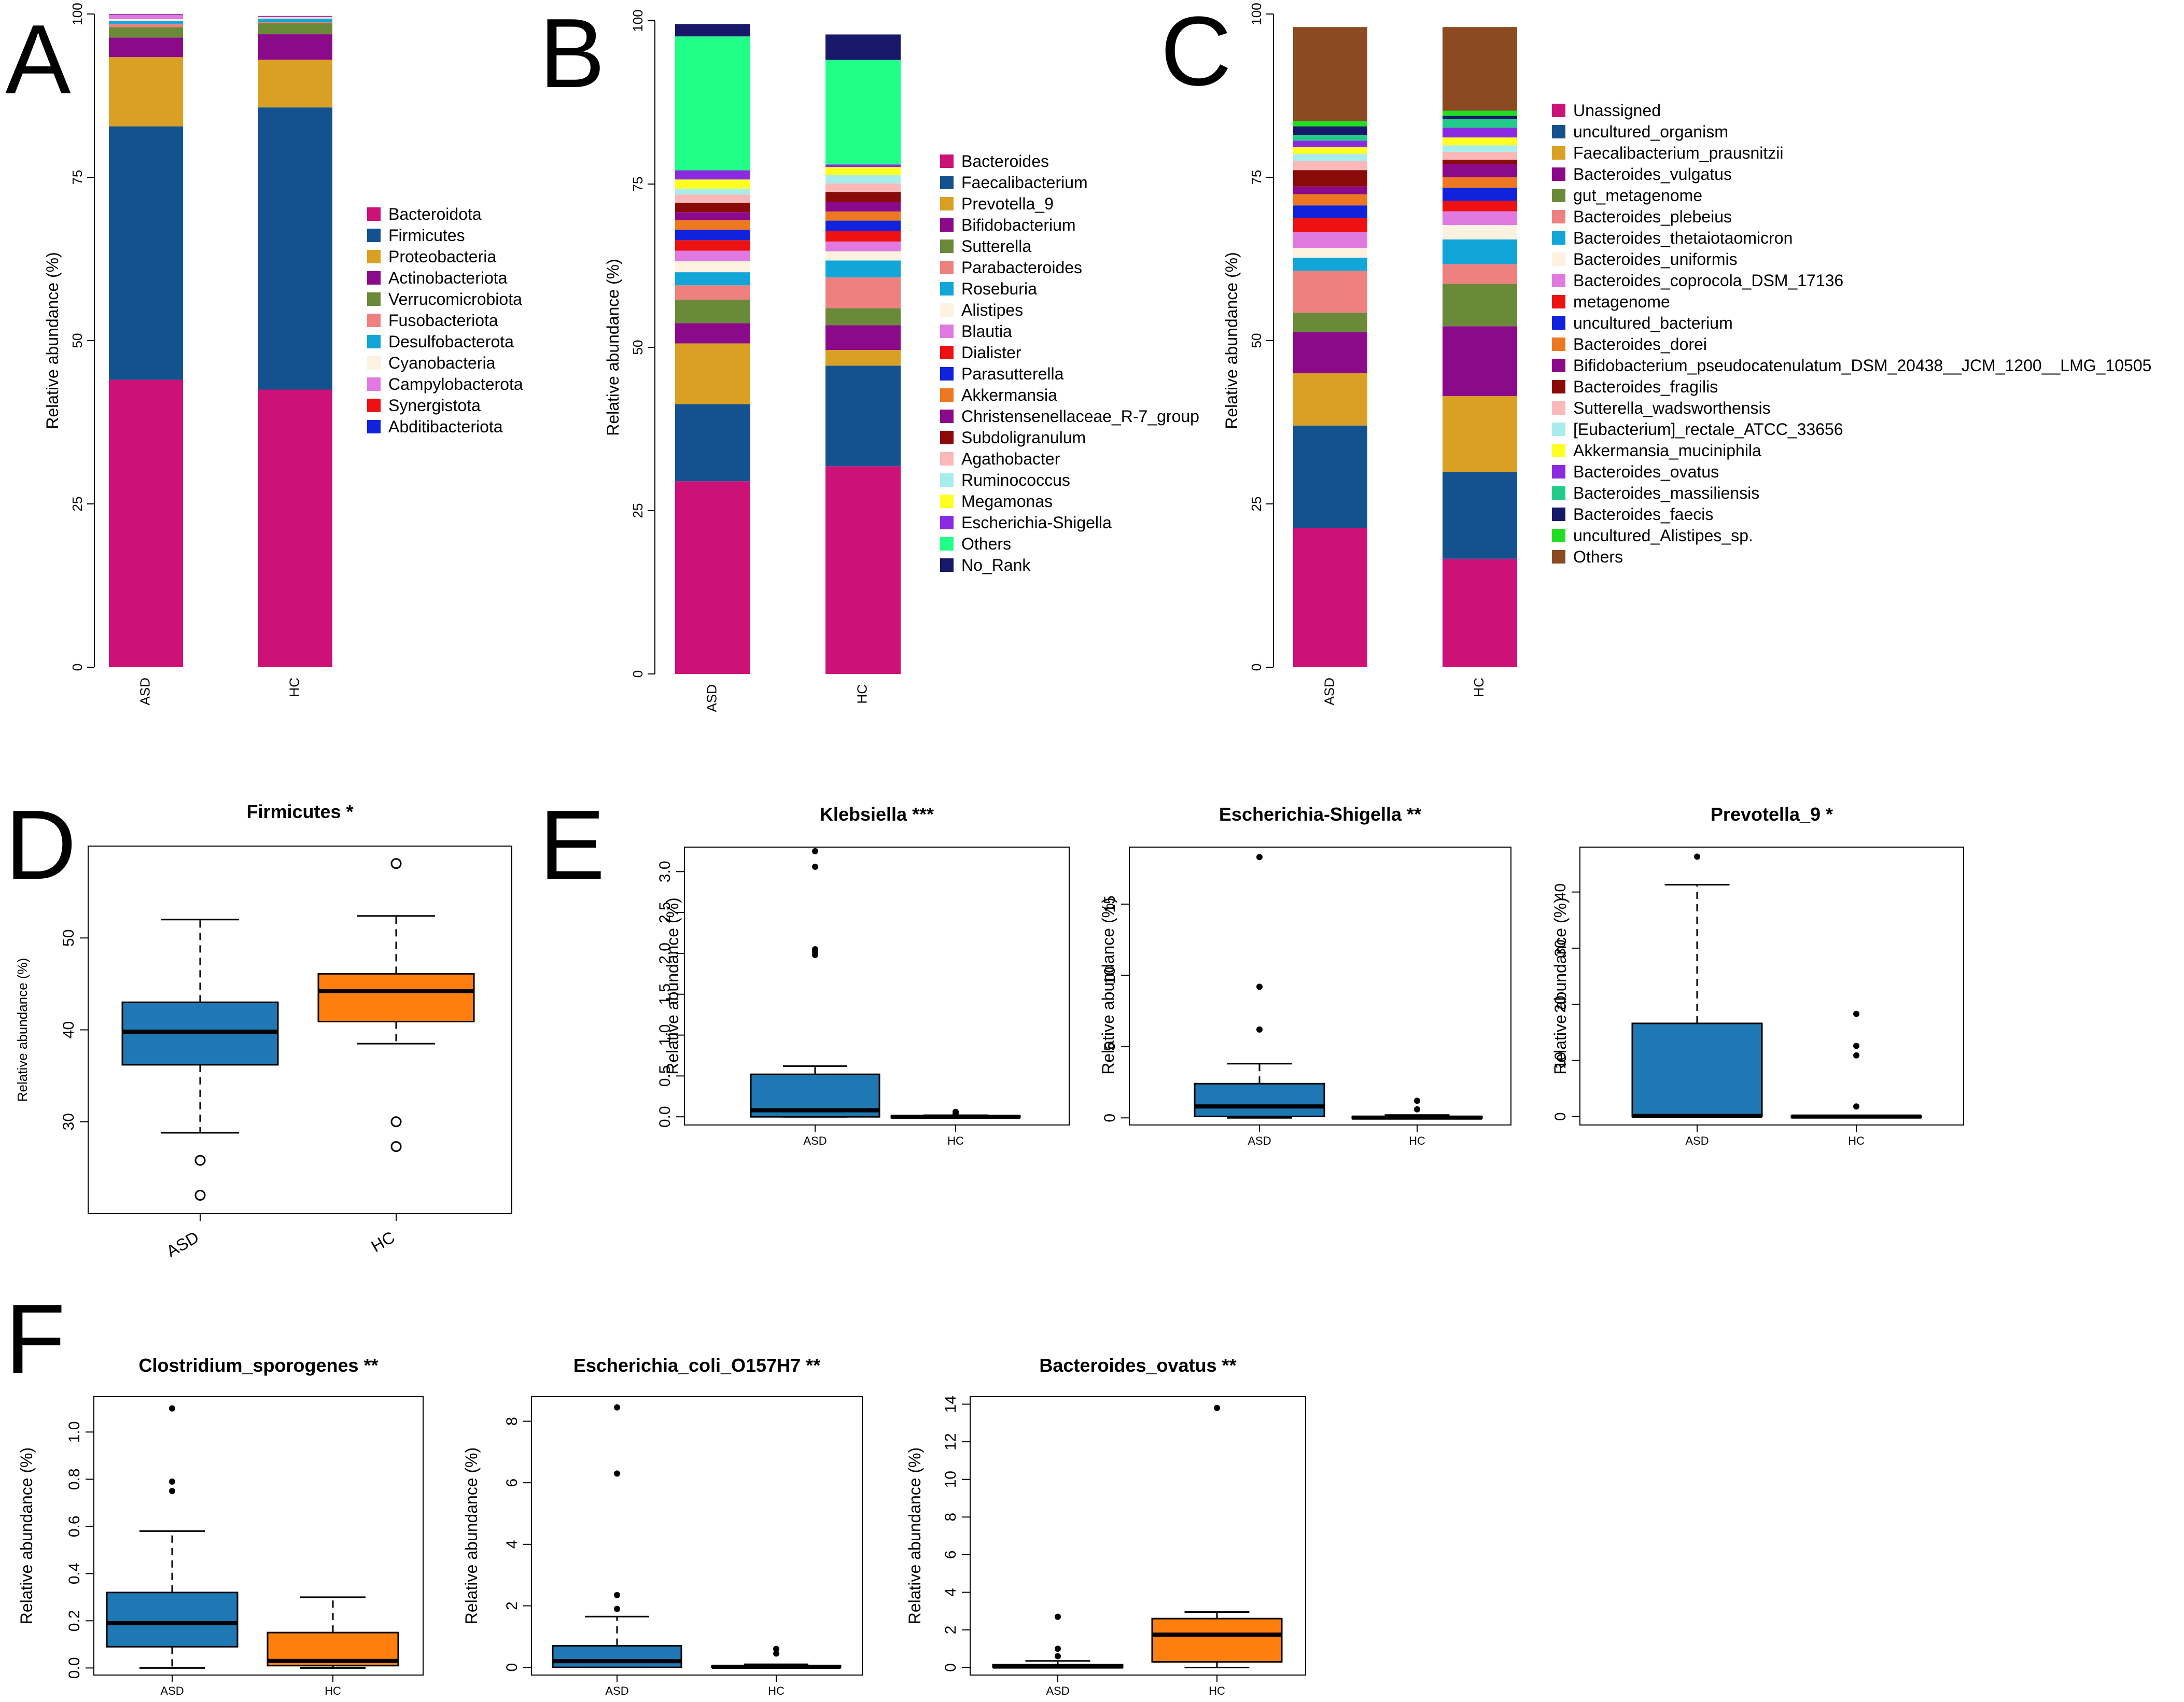  What do you see at coordinates (1652, 216) in the screenshot?
I see `legend-label-bacteroides-plebeius: Bacteroides_plebeius` at bounding box center [1652, 216].